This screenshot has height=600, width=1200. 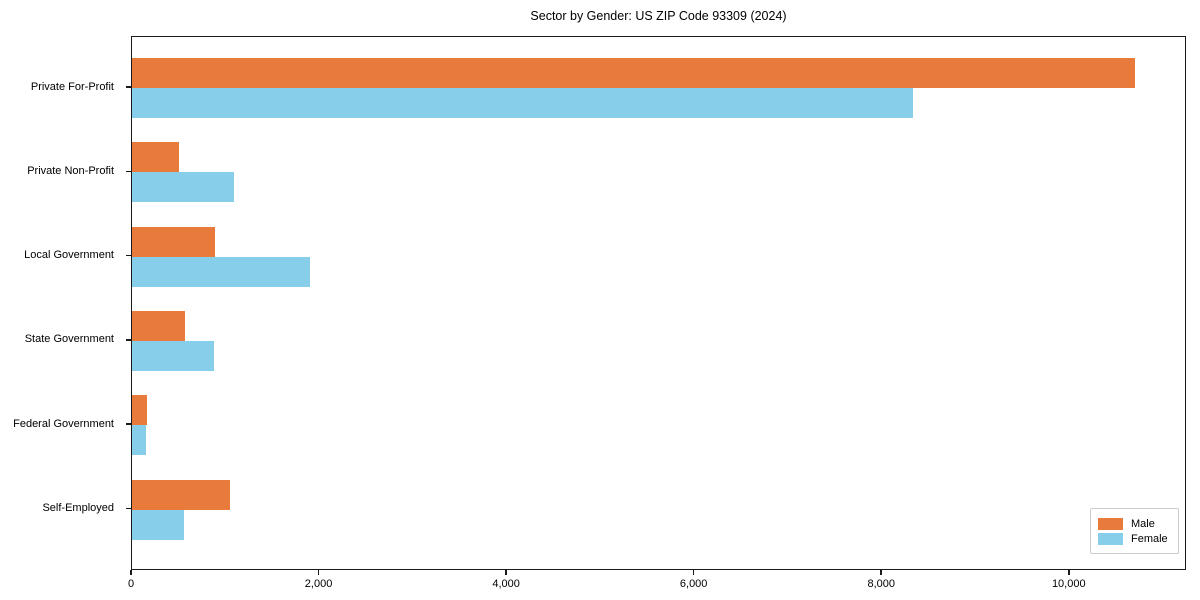 I want to click on x-tick-label: 8,000, so click(x=881, y=584).